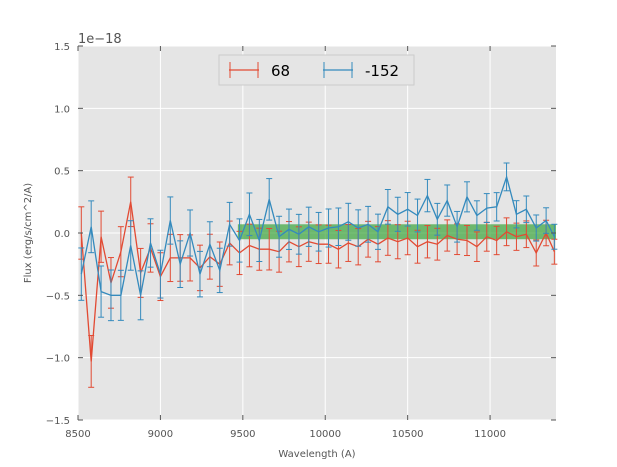  I want to click on y-tick-label: −1.5, so click(58, 421).